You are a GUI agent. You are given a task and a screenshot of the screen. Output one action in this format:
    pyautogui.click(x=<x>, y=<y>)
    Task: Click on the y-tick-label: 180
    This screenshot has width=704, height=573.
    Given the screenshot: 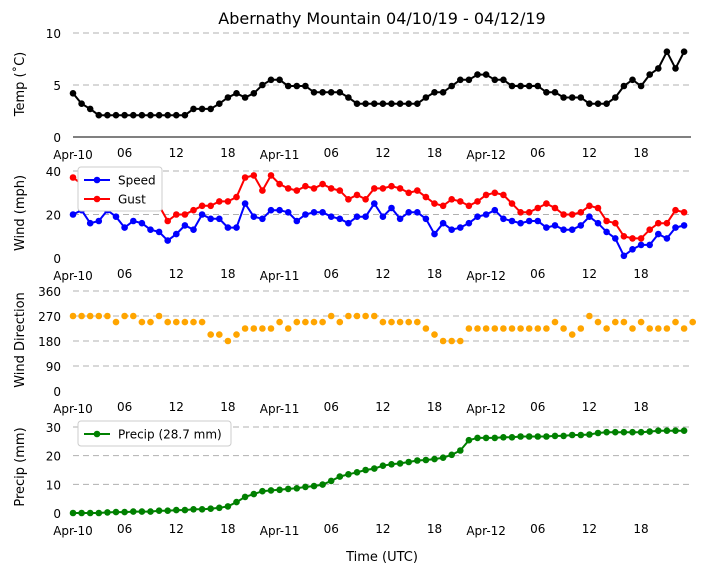 What is the action you would take?
    pyautogui.click(x=49, y=342)
    